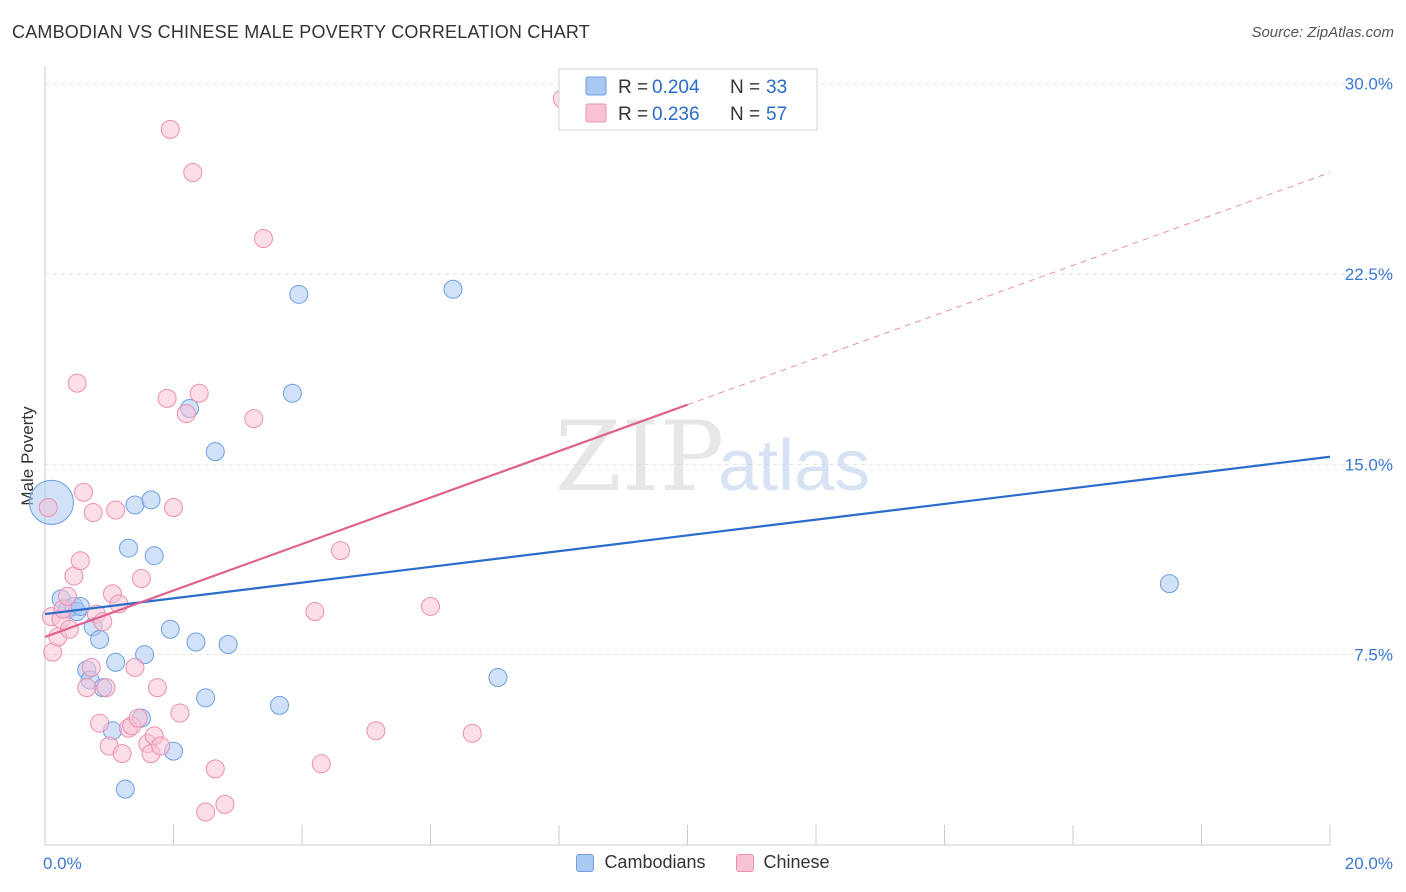 Image resolution: width=1406 pixels, height=892 pixels. I want to click on n-value: 33, so click(776, 87).